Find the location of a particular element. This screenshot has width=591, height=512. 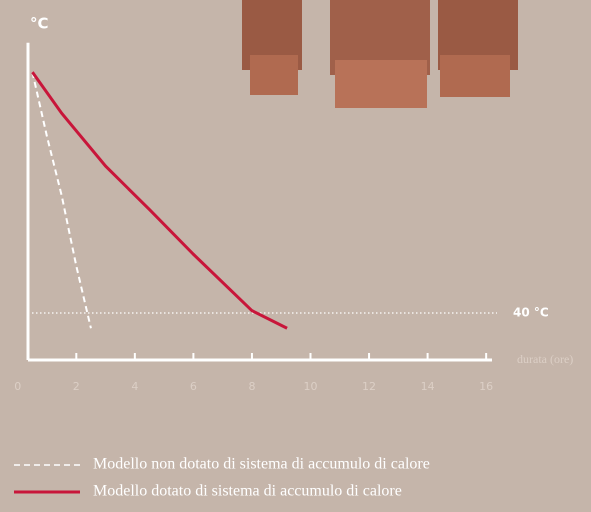

x-tick-label: 8 is located at coordinates (251, 386).